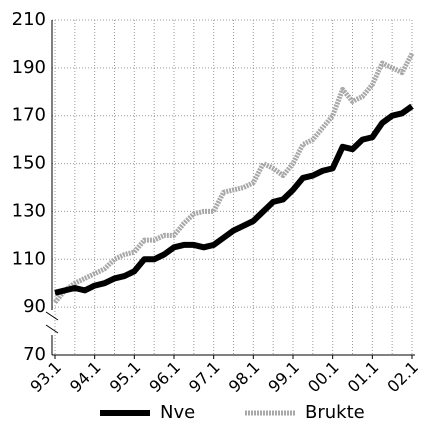 The width and height of the screenshot is (425, 428). Describe the element at coordinates (125, 377) in the screenshot. I see `x-tick-label: 95.1` at that location.